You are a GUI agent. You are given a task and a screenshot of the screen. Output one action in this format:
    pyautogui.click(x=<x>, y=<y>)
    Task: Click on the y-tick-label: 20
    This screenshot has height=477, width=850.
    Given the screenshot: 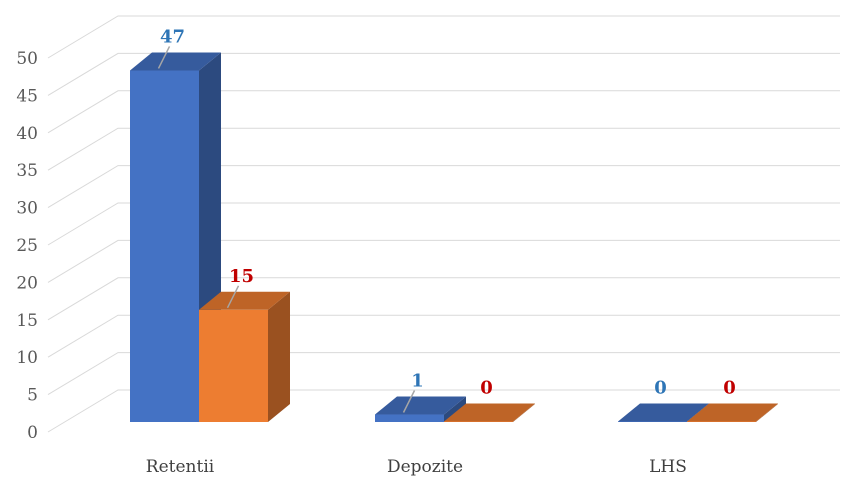 What is the action you would take?
    pyautogui.click(x=27, y=283)
    